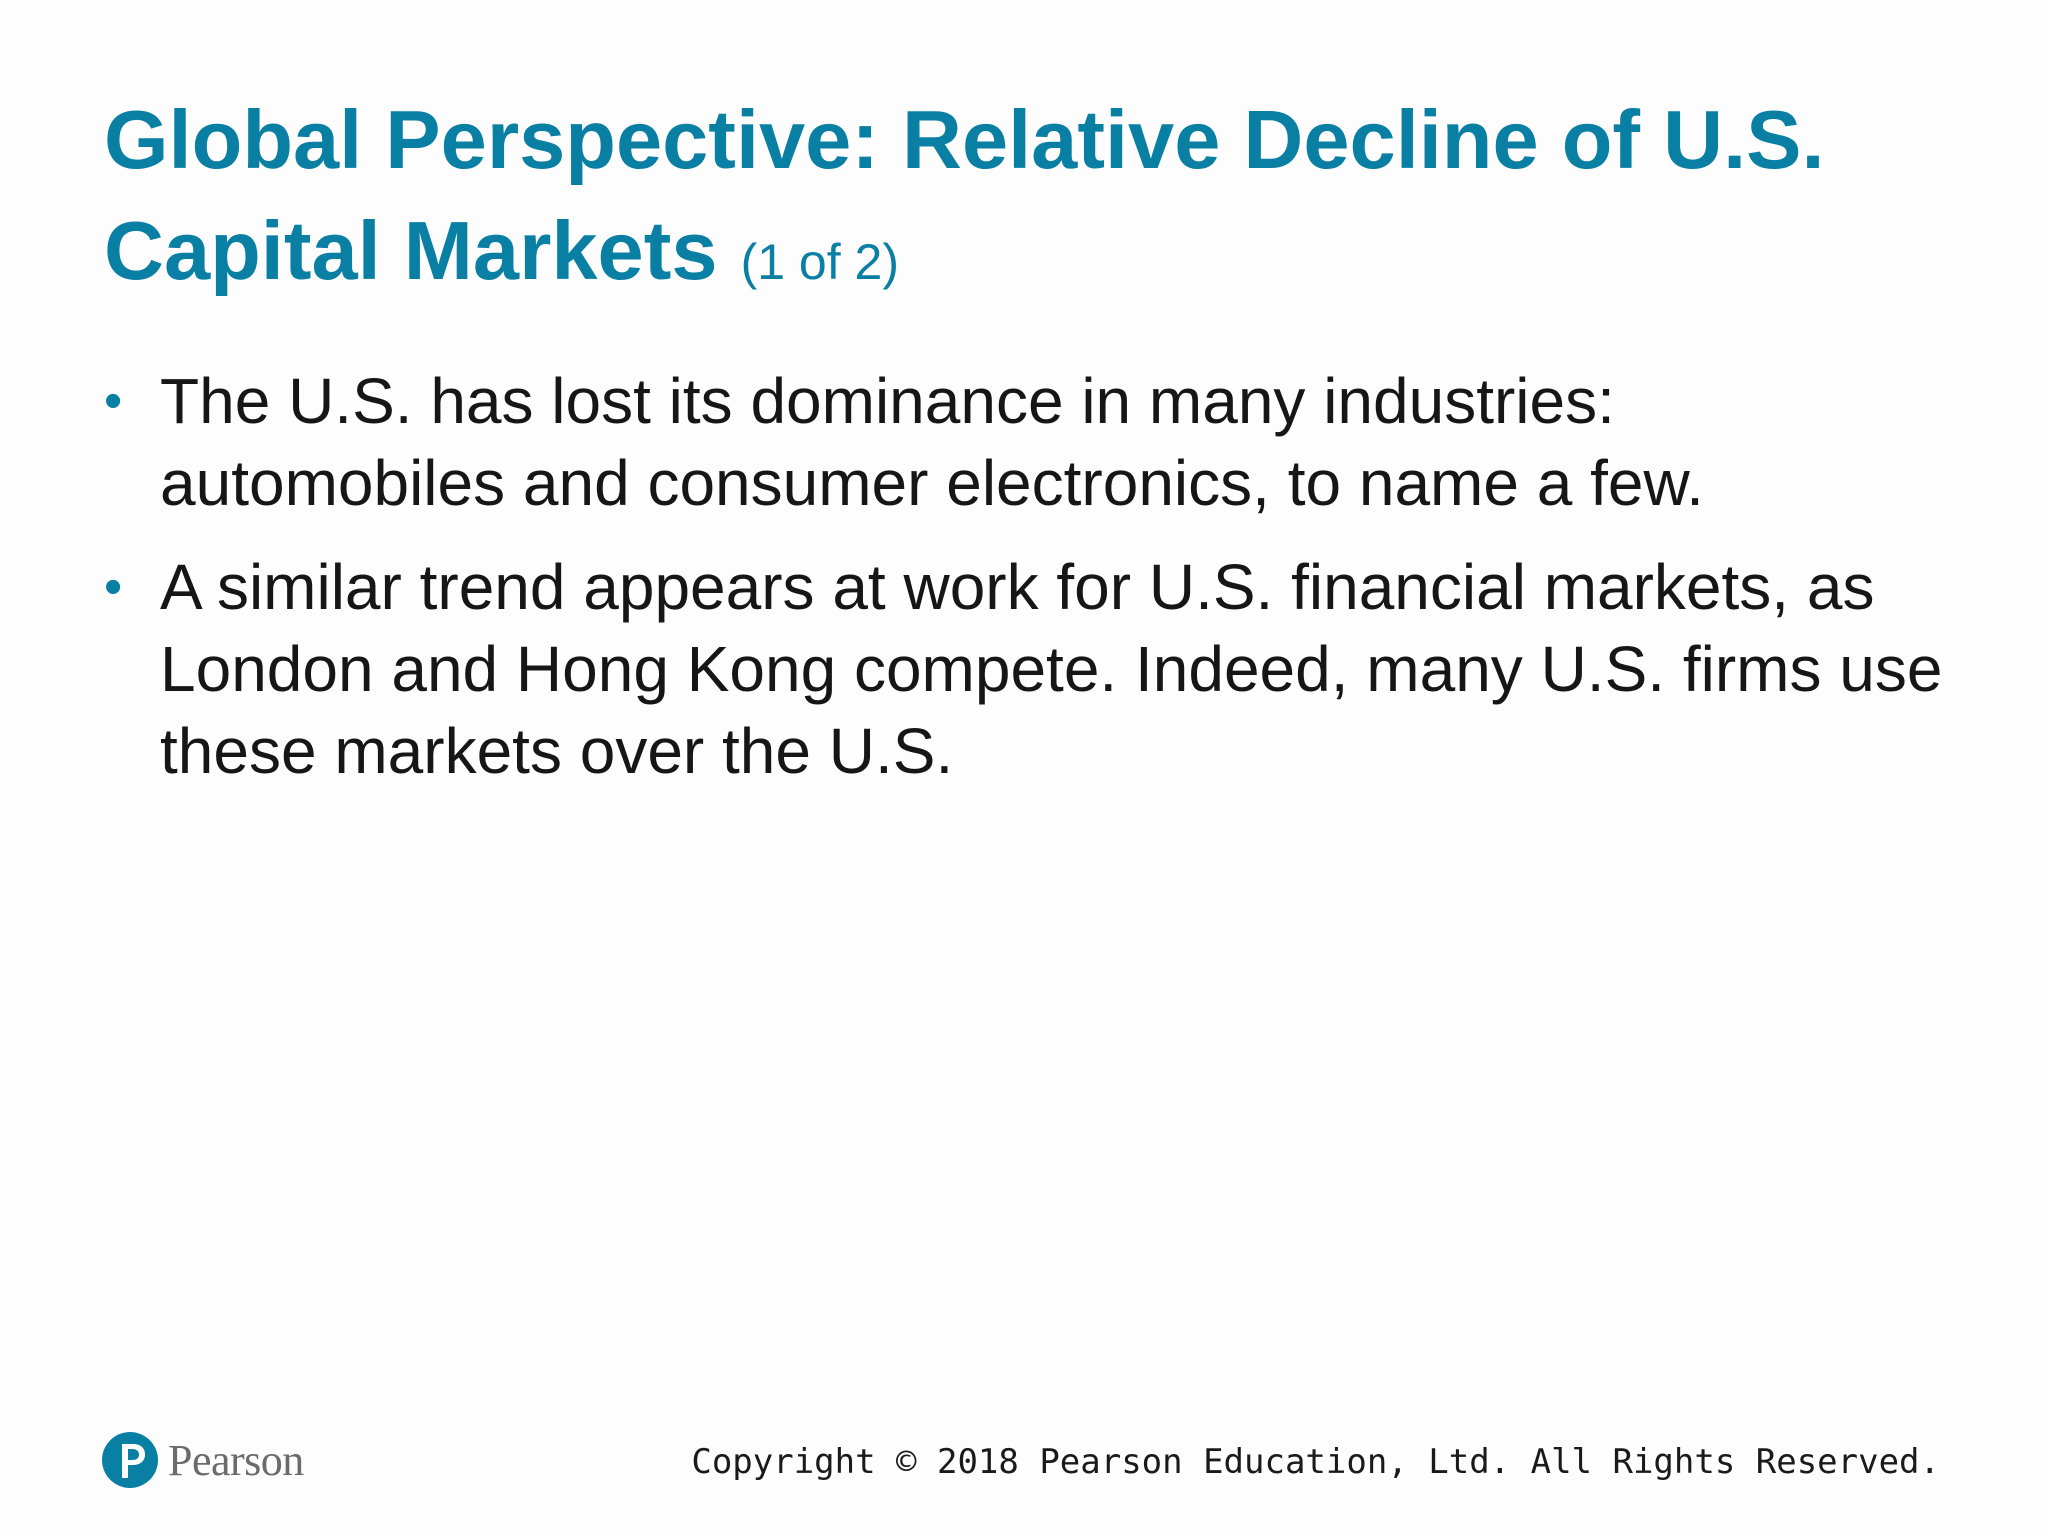 This screenshot has width=2048, height=1536. Describe the element at coordinates (236, 1460) in the screenshot. I see `pearson-wordmark: Pearson` at that location.